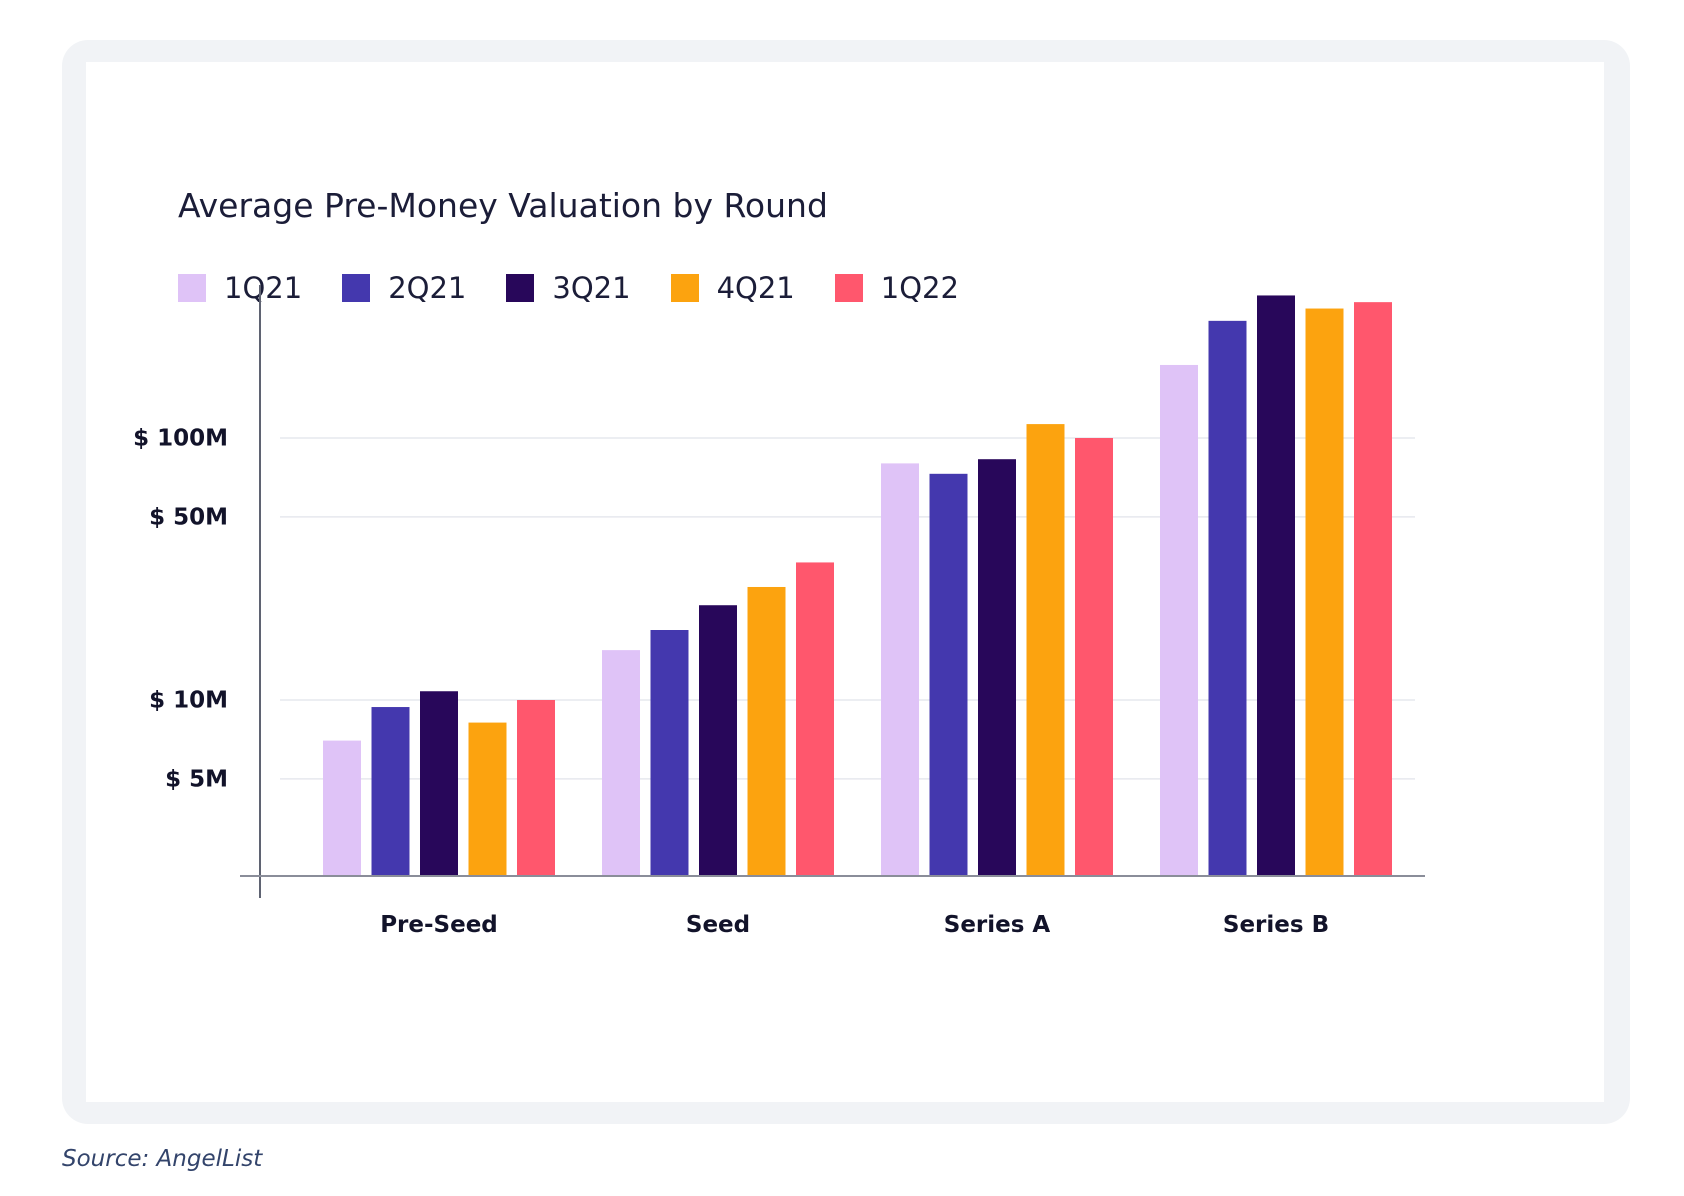 The height and width of the screenshot is (1196, 1684). What do you see at coordinates (591, 288) in the screenshot?
I see `legend-label: 3Q21` at bounding box center [591, 288].